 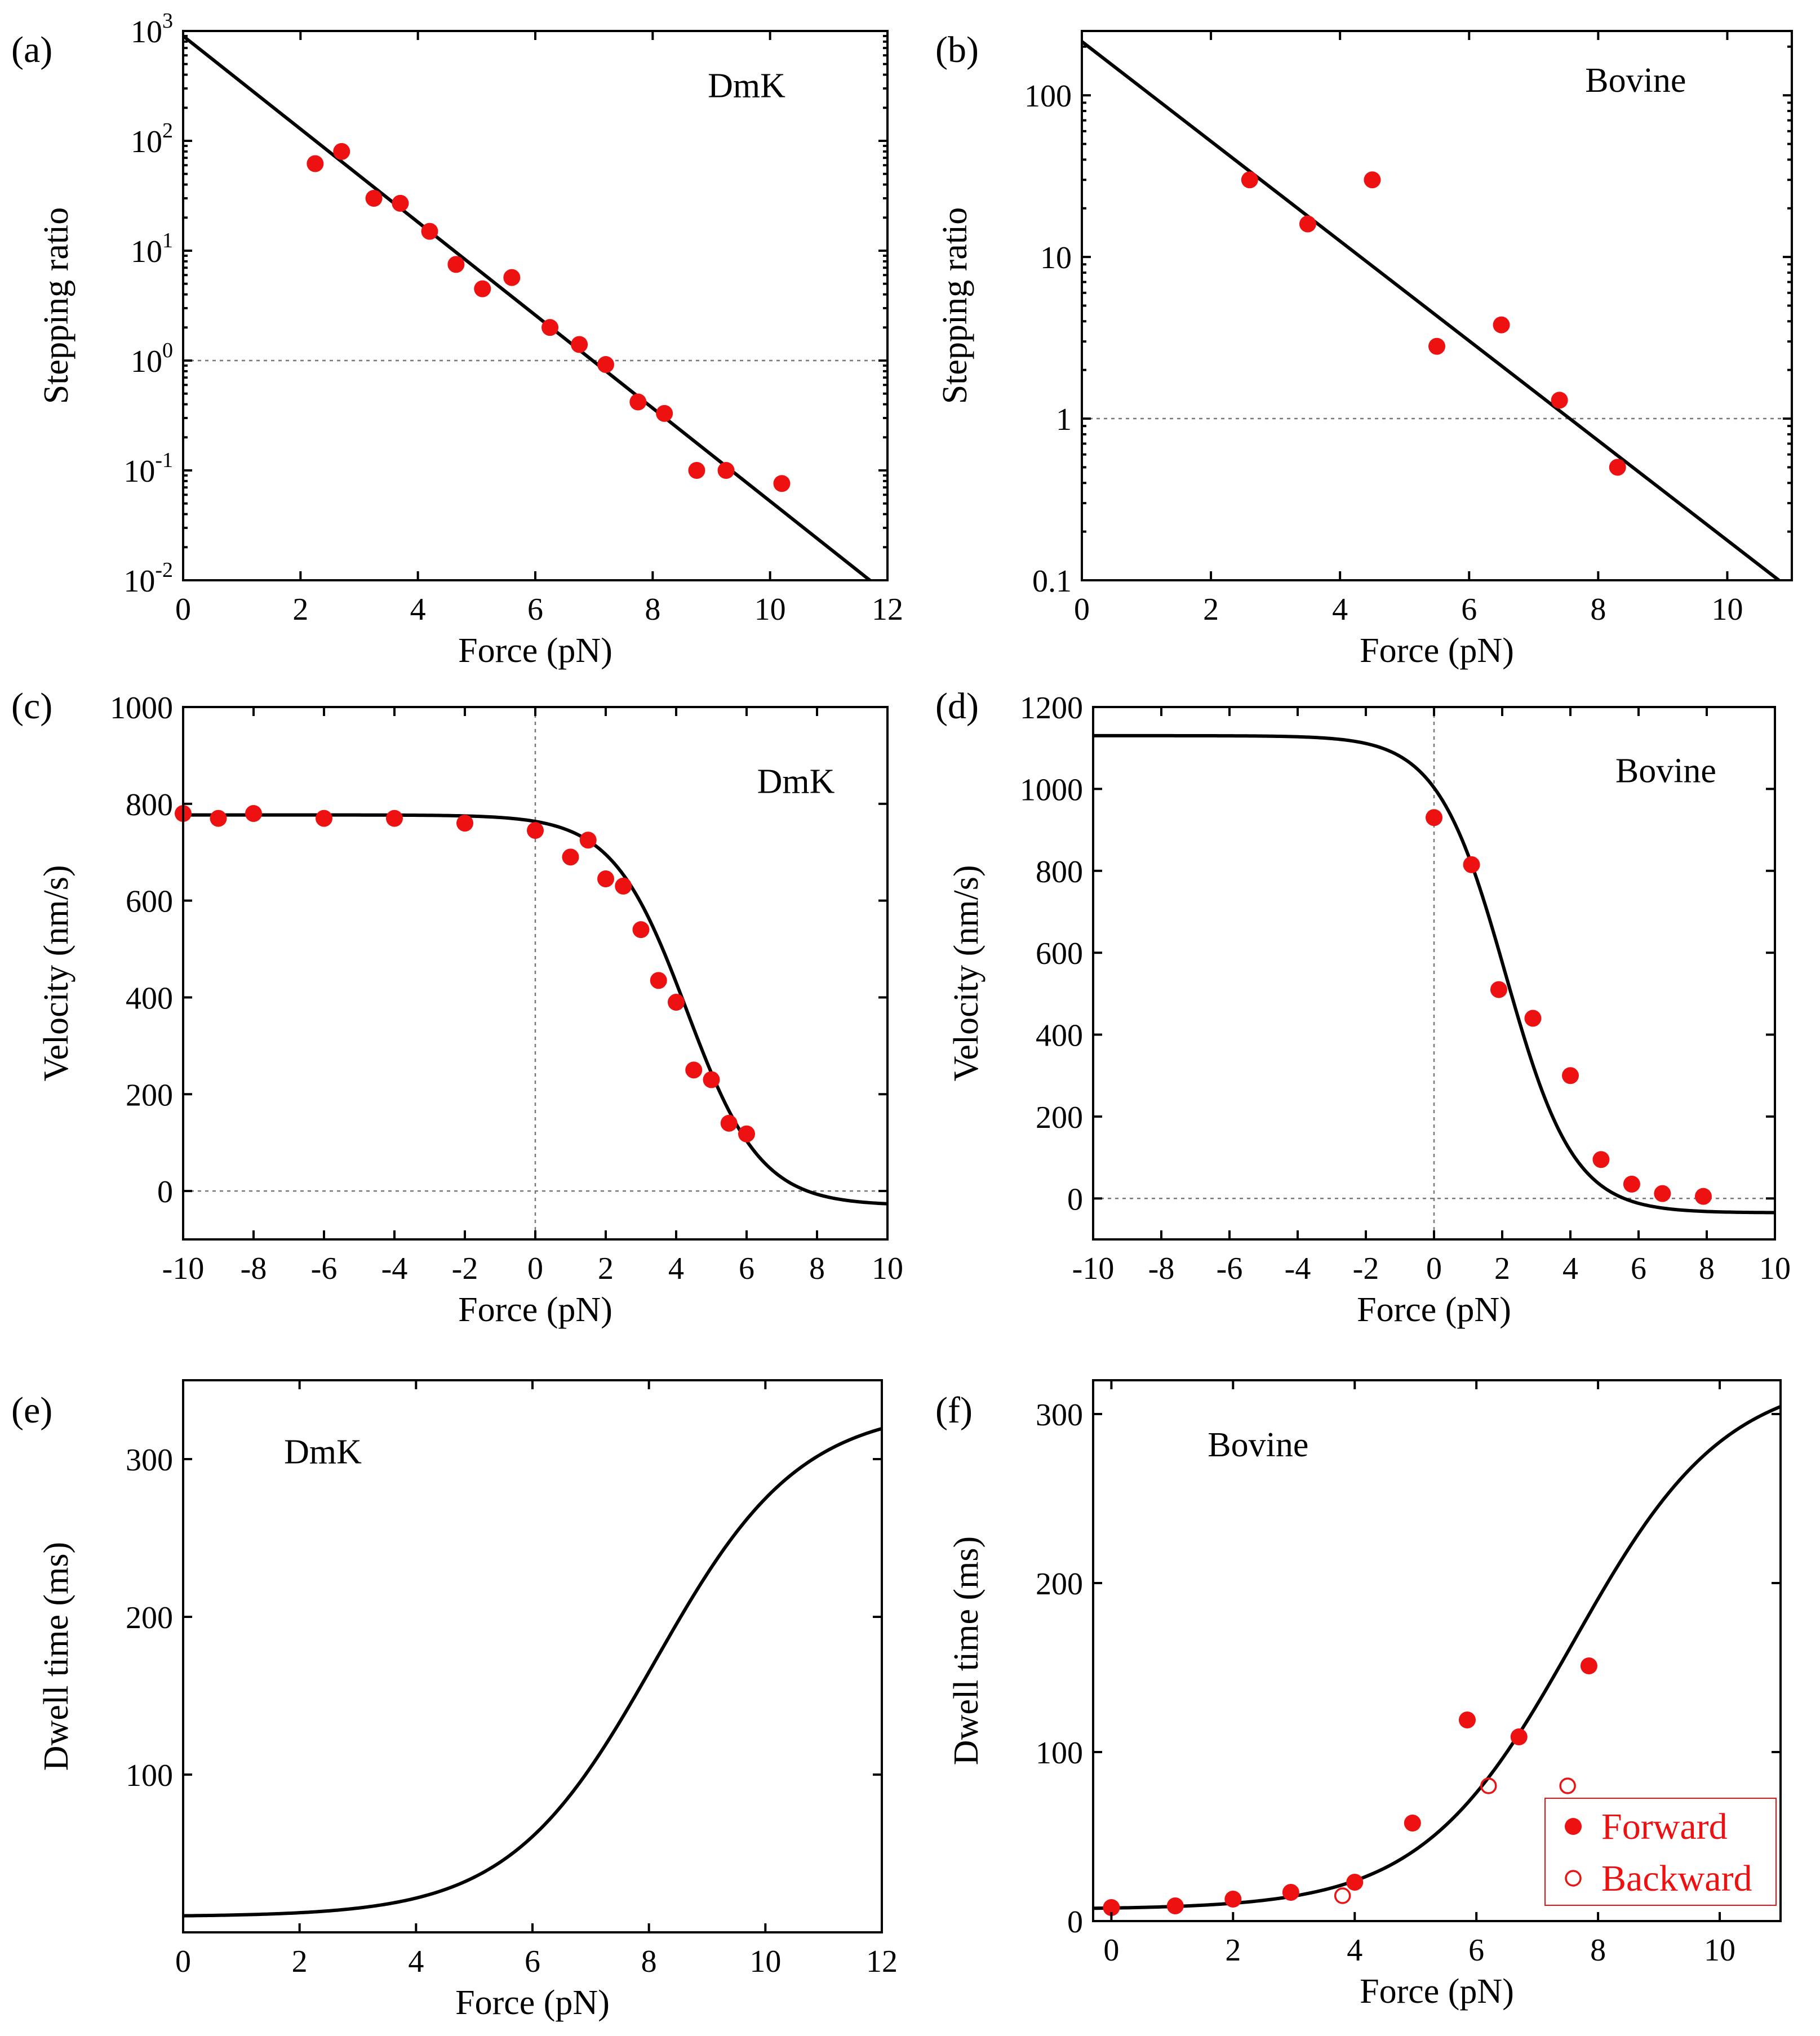 What do you see at coordinates (1056, 258) in the screenshot?
I see `y-tick-label: 10` at bounding box center [1056, 258].